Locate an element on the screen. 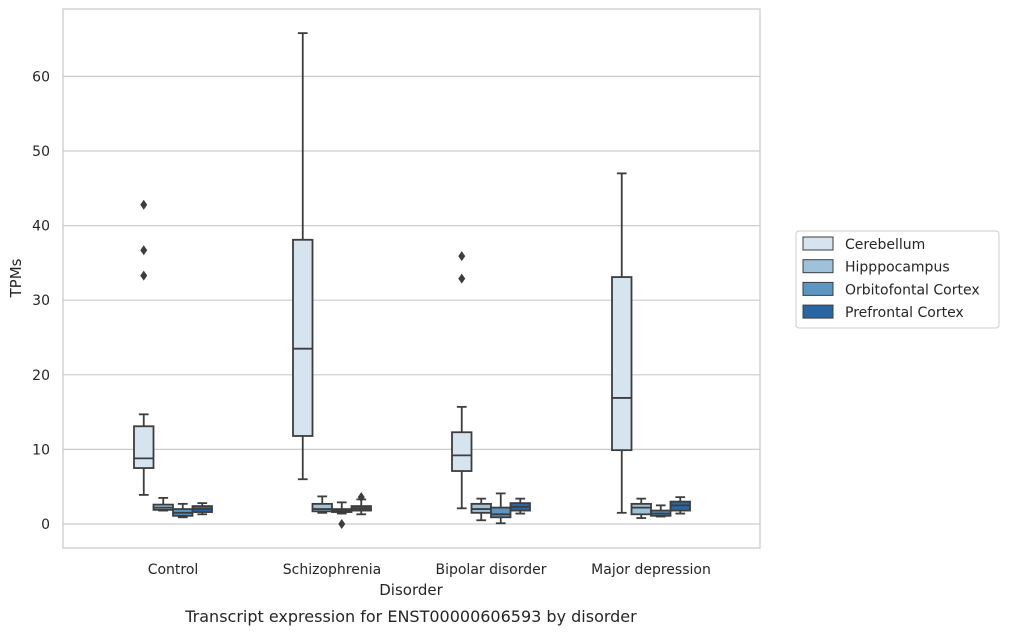 The width and height of the screenshot is (1009, 634). y-tick-label: 10 is located at coordinates (41, 450).